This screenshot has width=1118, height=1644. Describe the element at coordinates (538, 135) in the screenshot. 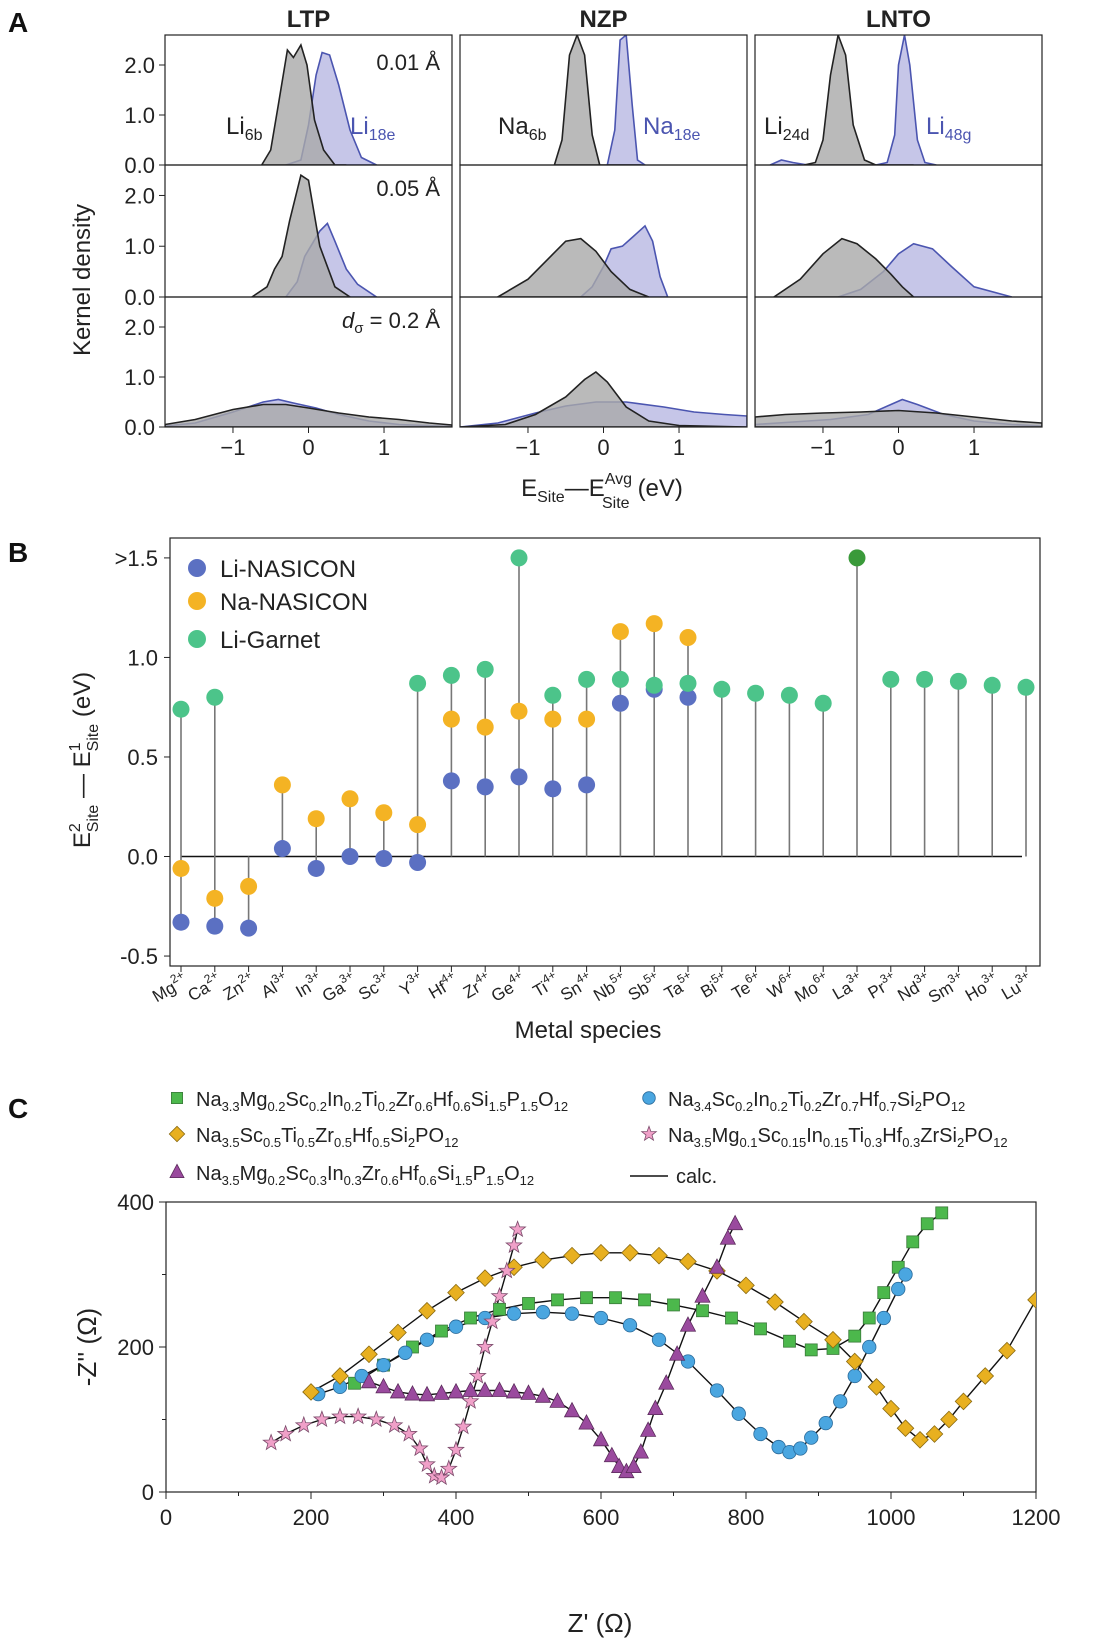

I see `site-sub: 6b` at that location.